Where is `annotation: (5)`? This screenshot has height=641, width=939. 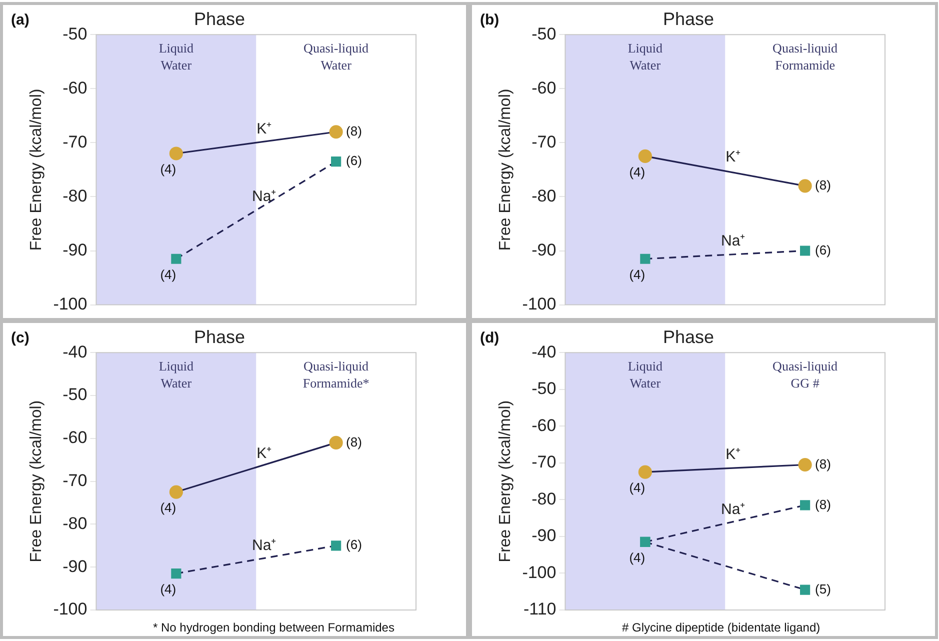 annotation: (5) is located at coordinates (823, 588).